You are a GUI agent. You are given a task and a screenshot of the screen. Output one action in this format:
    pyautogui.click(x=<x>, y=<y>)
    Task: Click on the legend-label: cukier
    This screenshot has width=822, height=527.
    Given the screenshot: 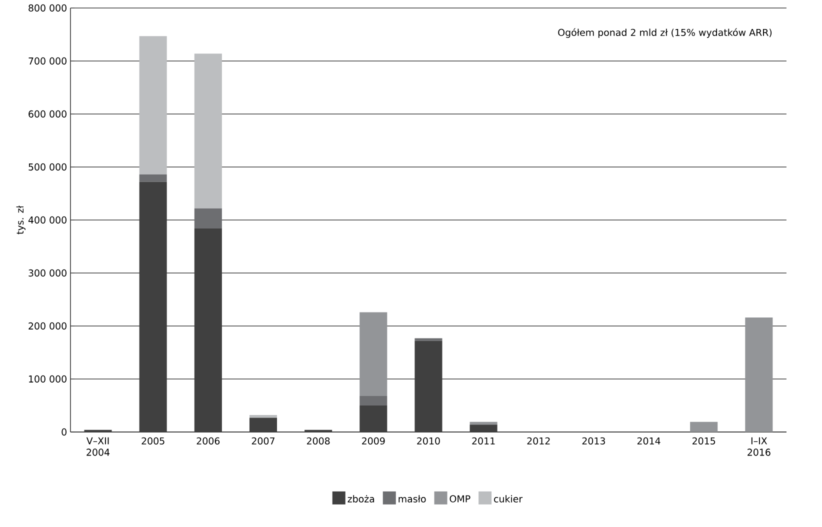 What is the action you would take?
    pyautogui.click(x=508, y=498)
    